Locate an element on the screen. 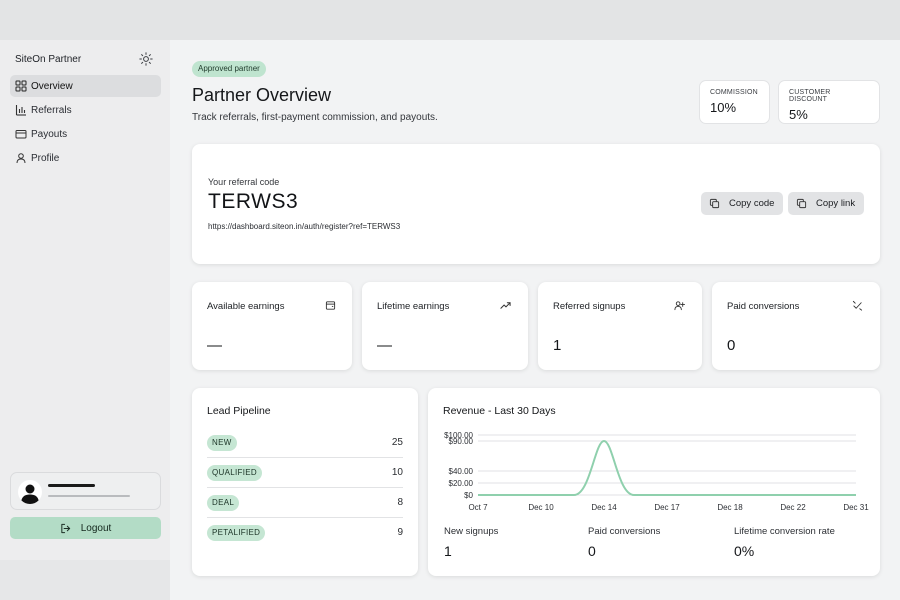  stage-pill: DEAL is located at coordinates (223, 503).